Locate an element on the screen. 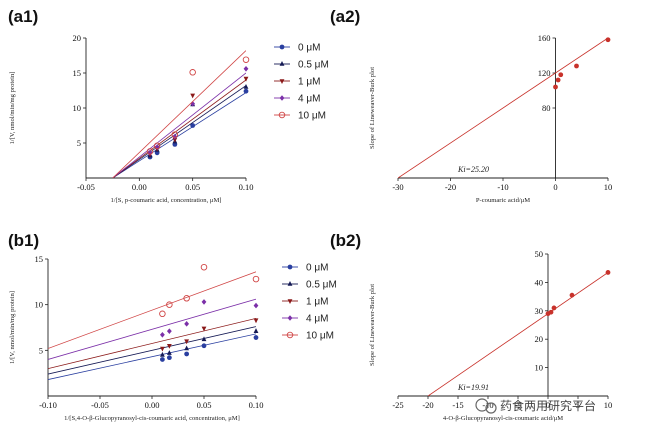  y-tick-label-a1: 15 is located at coordinates (77, 73).